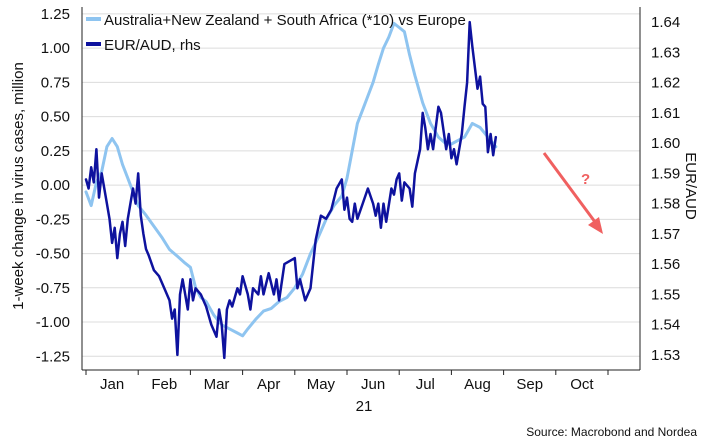  Describe the element at coordinates (55, 117) in the screenshot. I see `y-tick-label: 0.50` at that location.